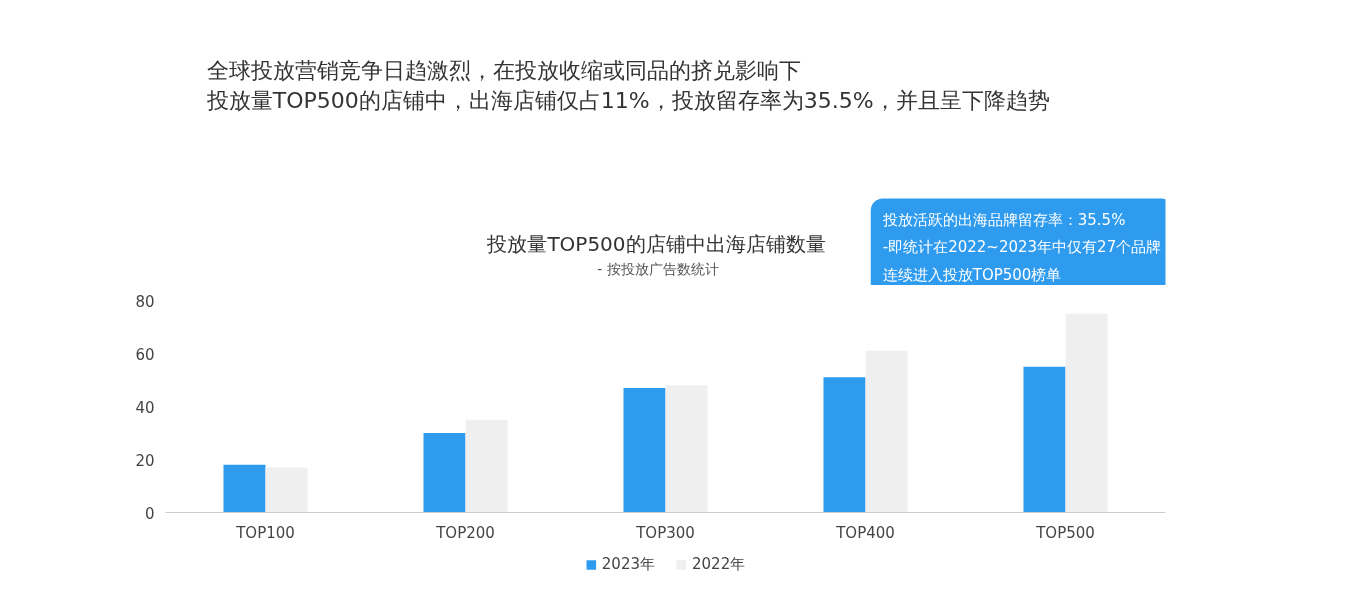 The image size is (1346, 601). Describe the element at coordinates (265, 532) in the screenshot. I see `x-tick-label: TOP100` at that location.